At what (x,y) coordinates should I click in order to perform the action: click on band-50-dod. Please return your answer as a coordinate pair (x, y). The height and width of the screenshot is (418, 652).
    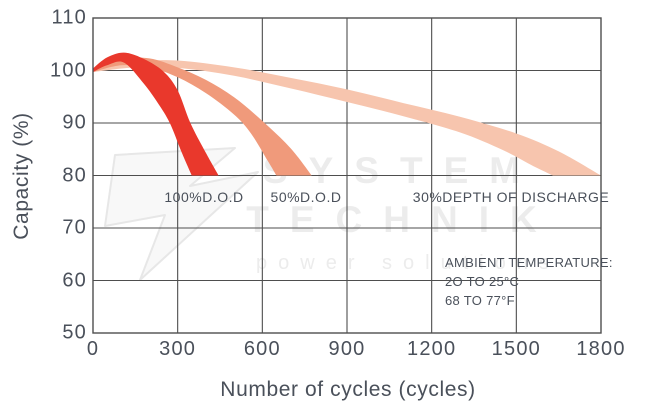
    Looking at the image, I should click on (202, 116).